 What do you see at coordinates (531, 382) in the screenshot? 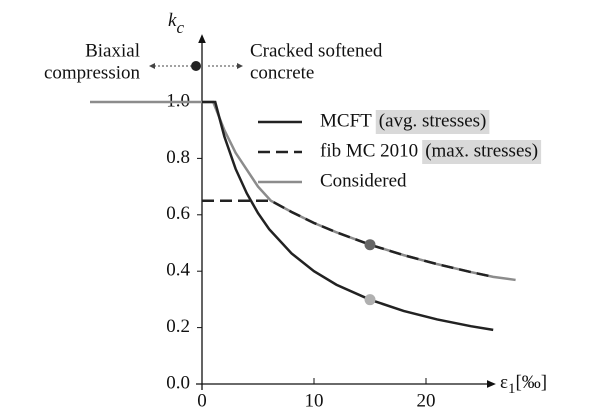
I see `x-label-unit: [‰]` at bounding box center [531, 382].